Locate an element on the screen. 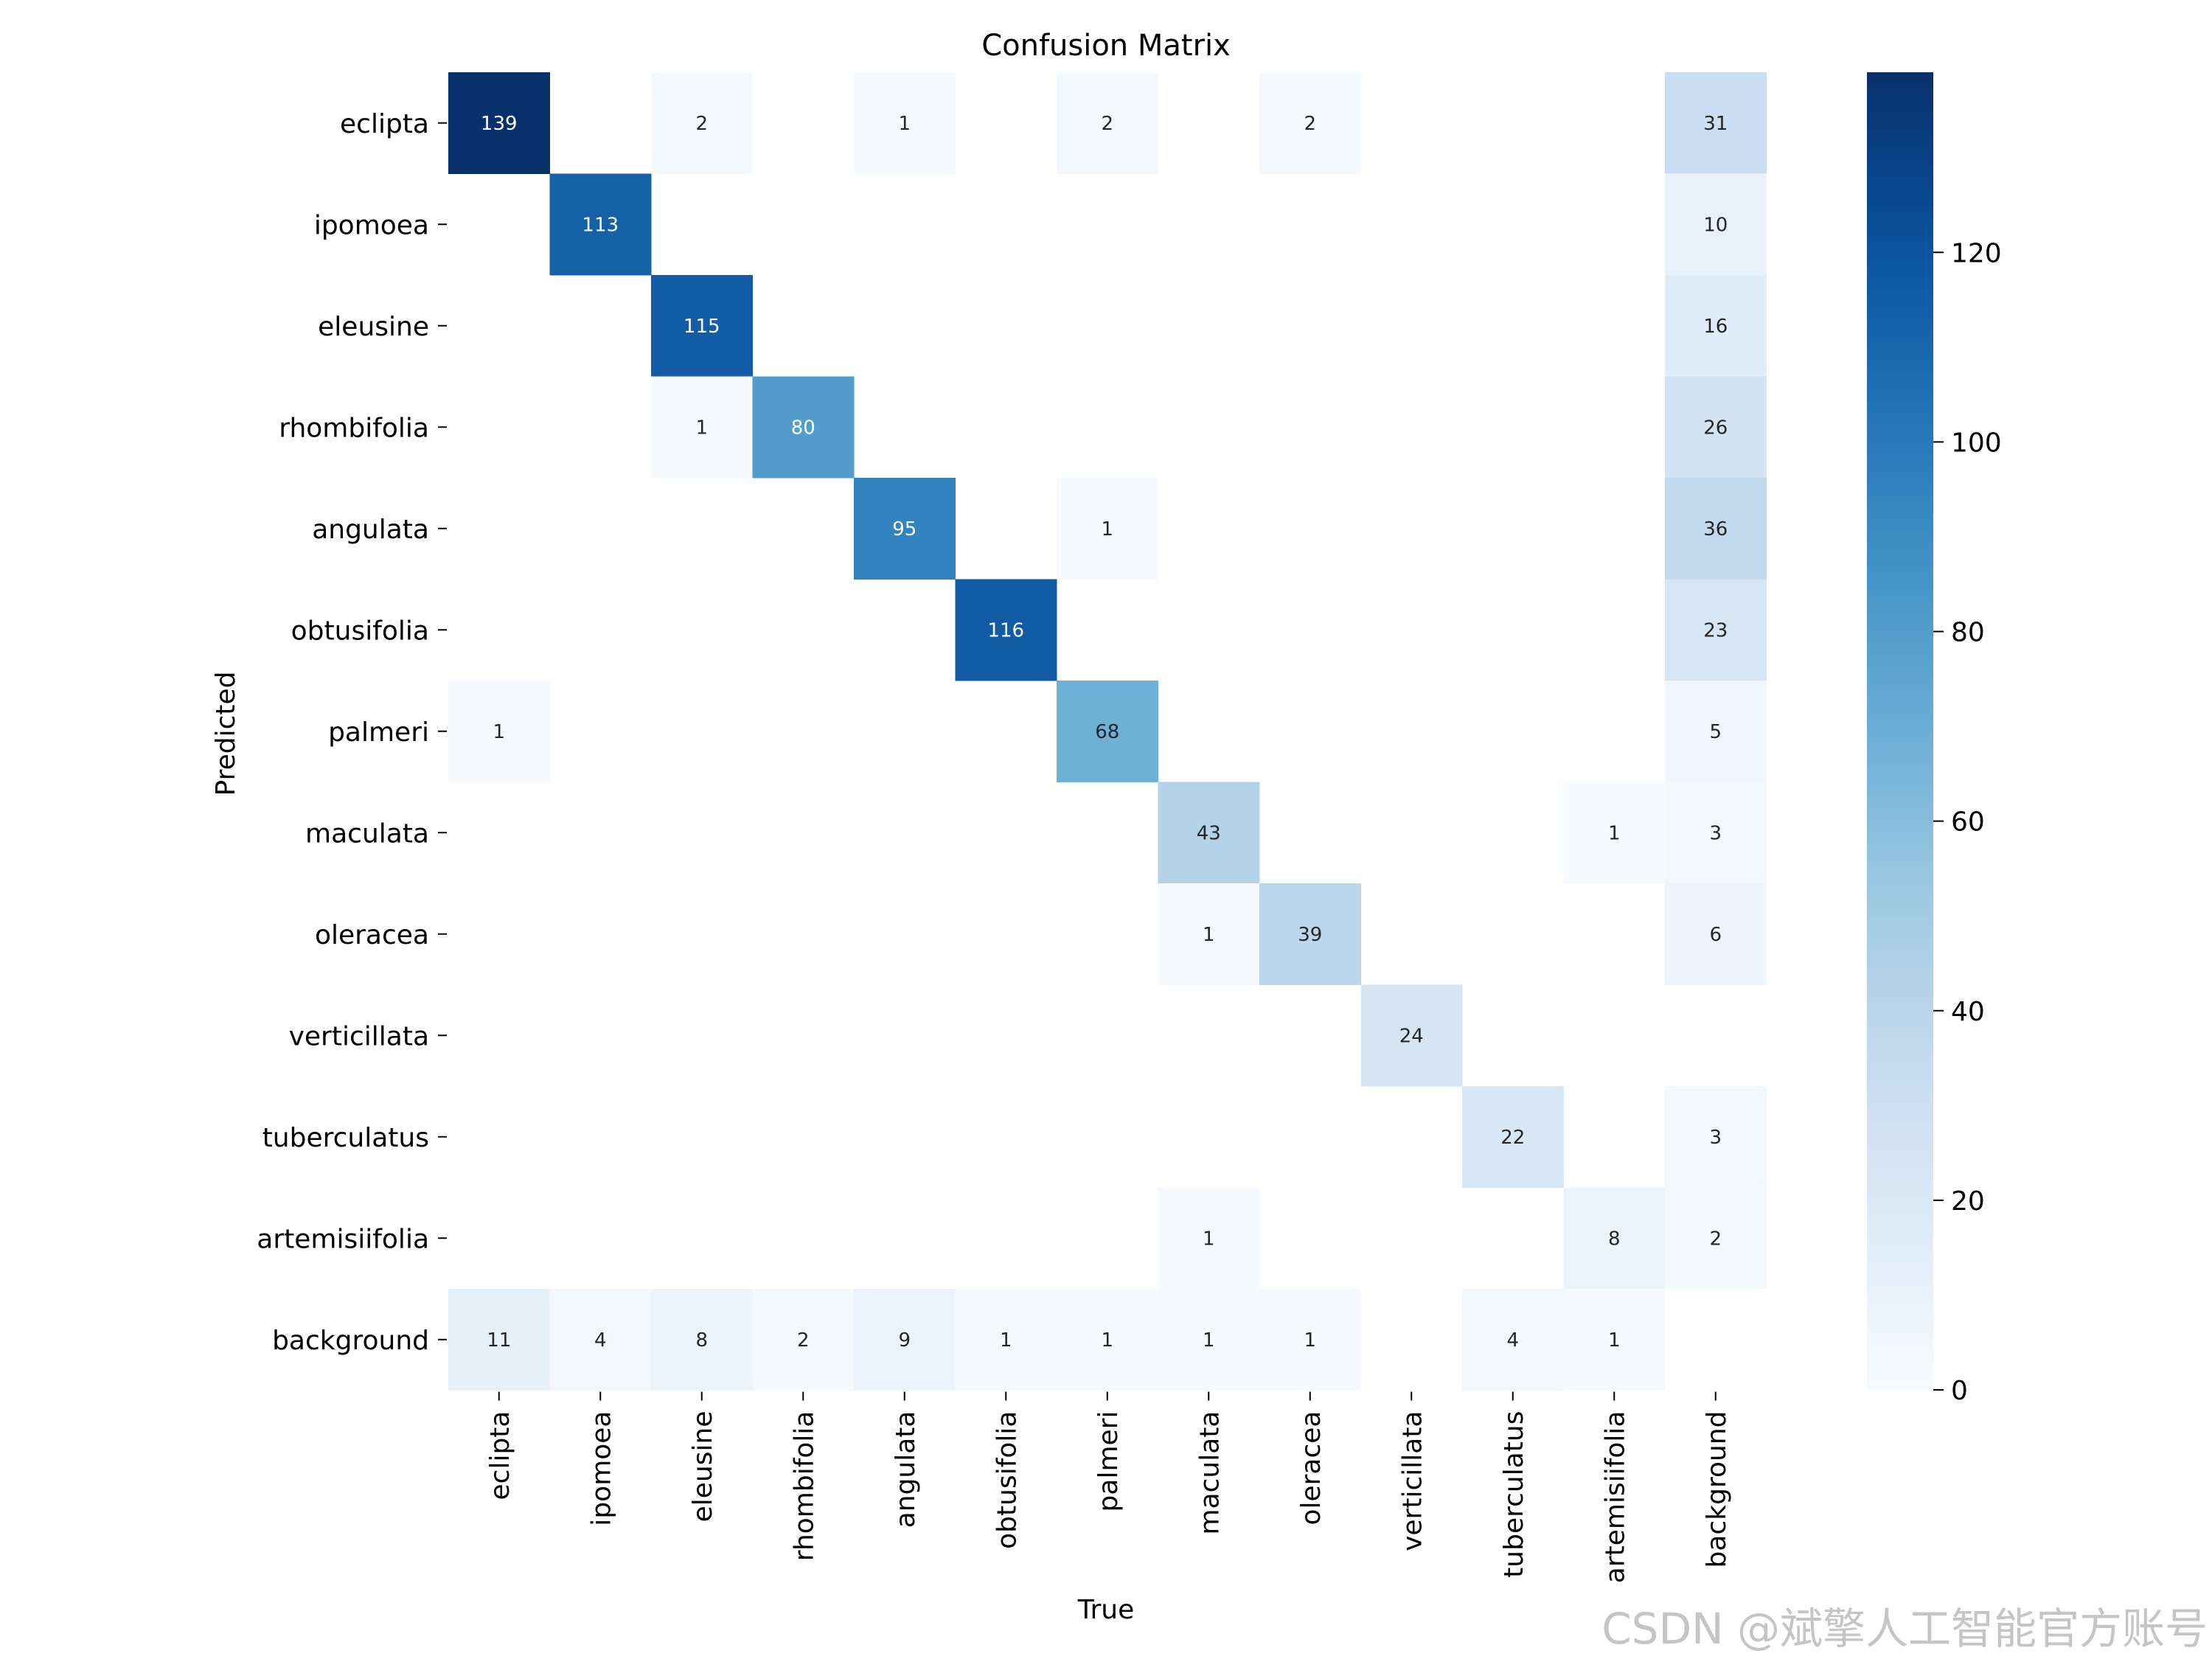  cell-value-label: 31 is located at coordinates (1715, 124).